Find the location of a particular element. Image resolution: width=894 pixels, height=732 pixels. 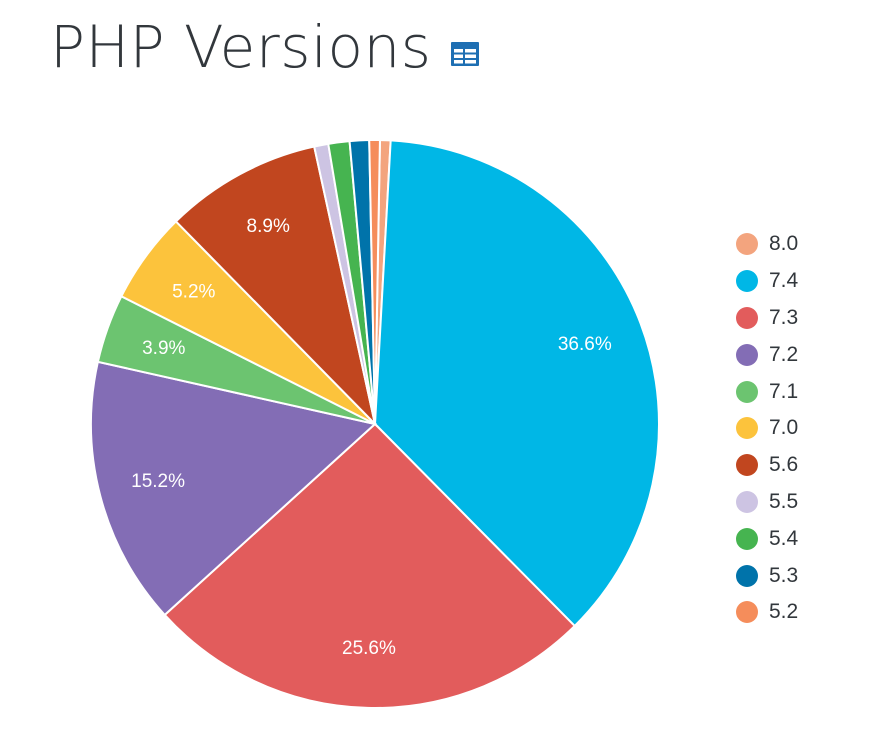

slice-label-7-3: 25.6% is located at coordinates (369, 648).